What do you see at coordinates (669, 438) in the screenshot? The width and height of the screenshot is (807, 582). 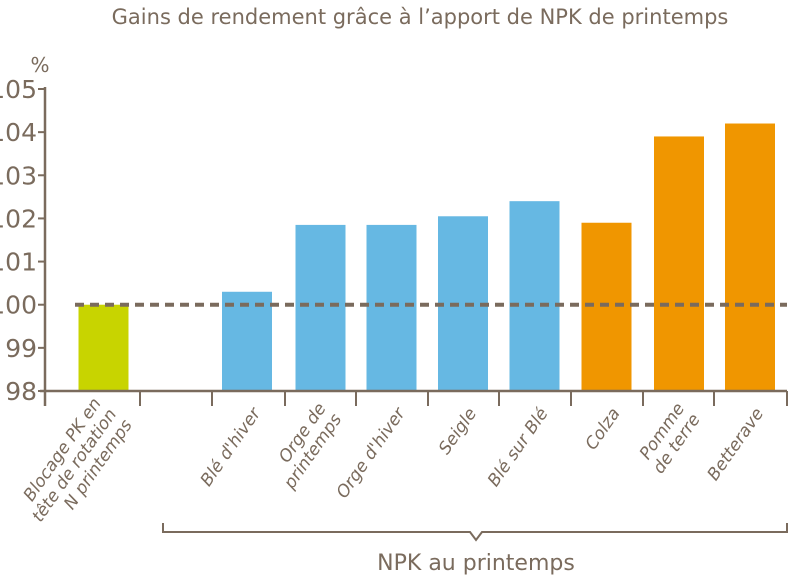 I see `x-tick-label: Pommede terre` at bounding box center [669, 438].